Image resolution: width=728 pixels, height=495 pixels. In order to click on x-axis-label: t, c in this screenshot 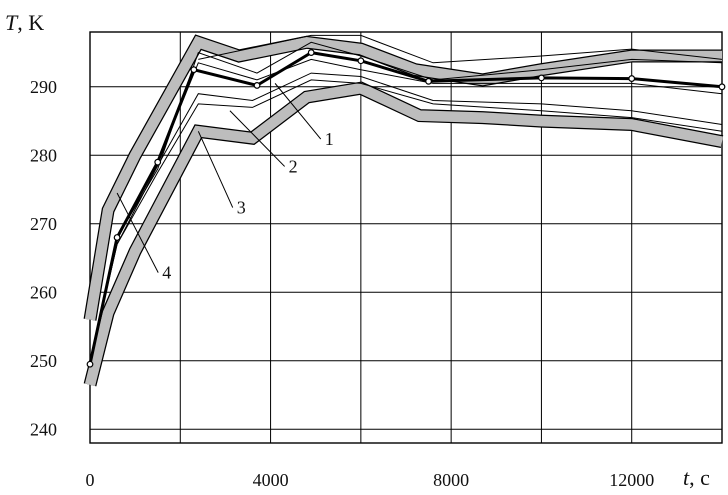, I will do `click(696, 477)`.